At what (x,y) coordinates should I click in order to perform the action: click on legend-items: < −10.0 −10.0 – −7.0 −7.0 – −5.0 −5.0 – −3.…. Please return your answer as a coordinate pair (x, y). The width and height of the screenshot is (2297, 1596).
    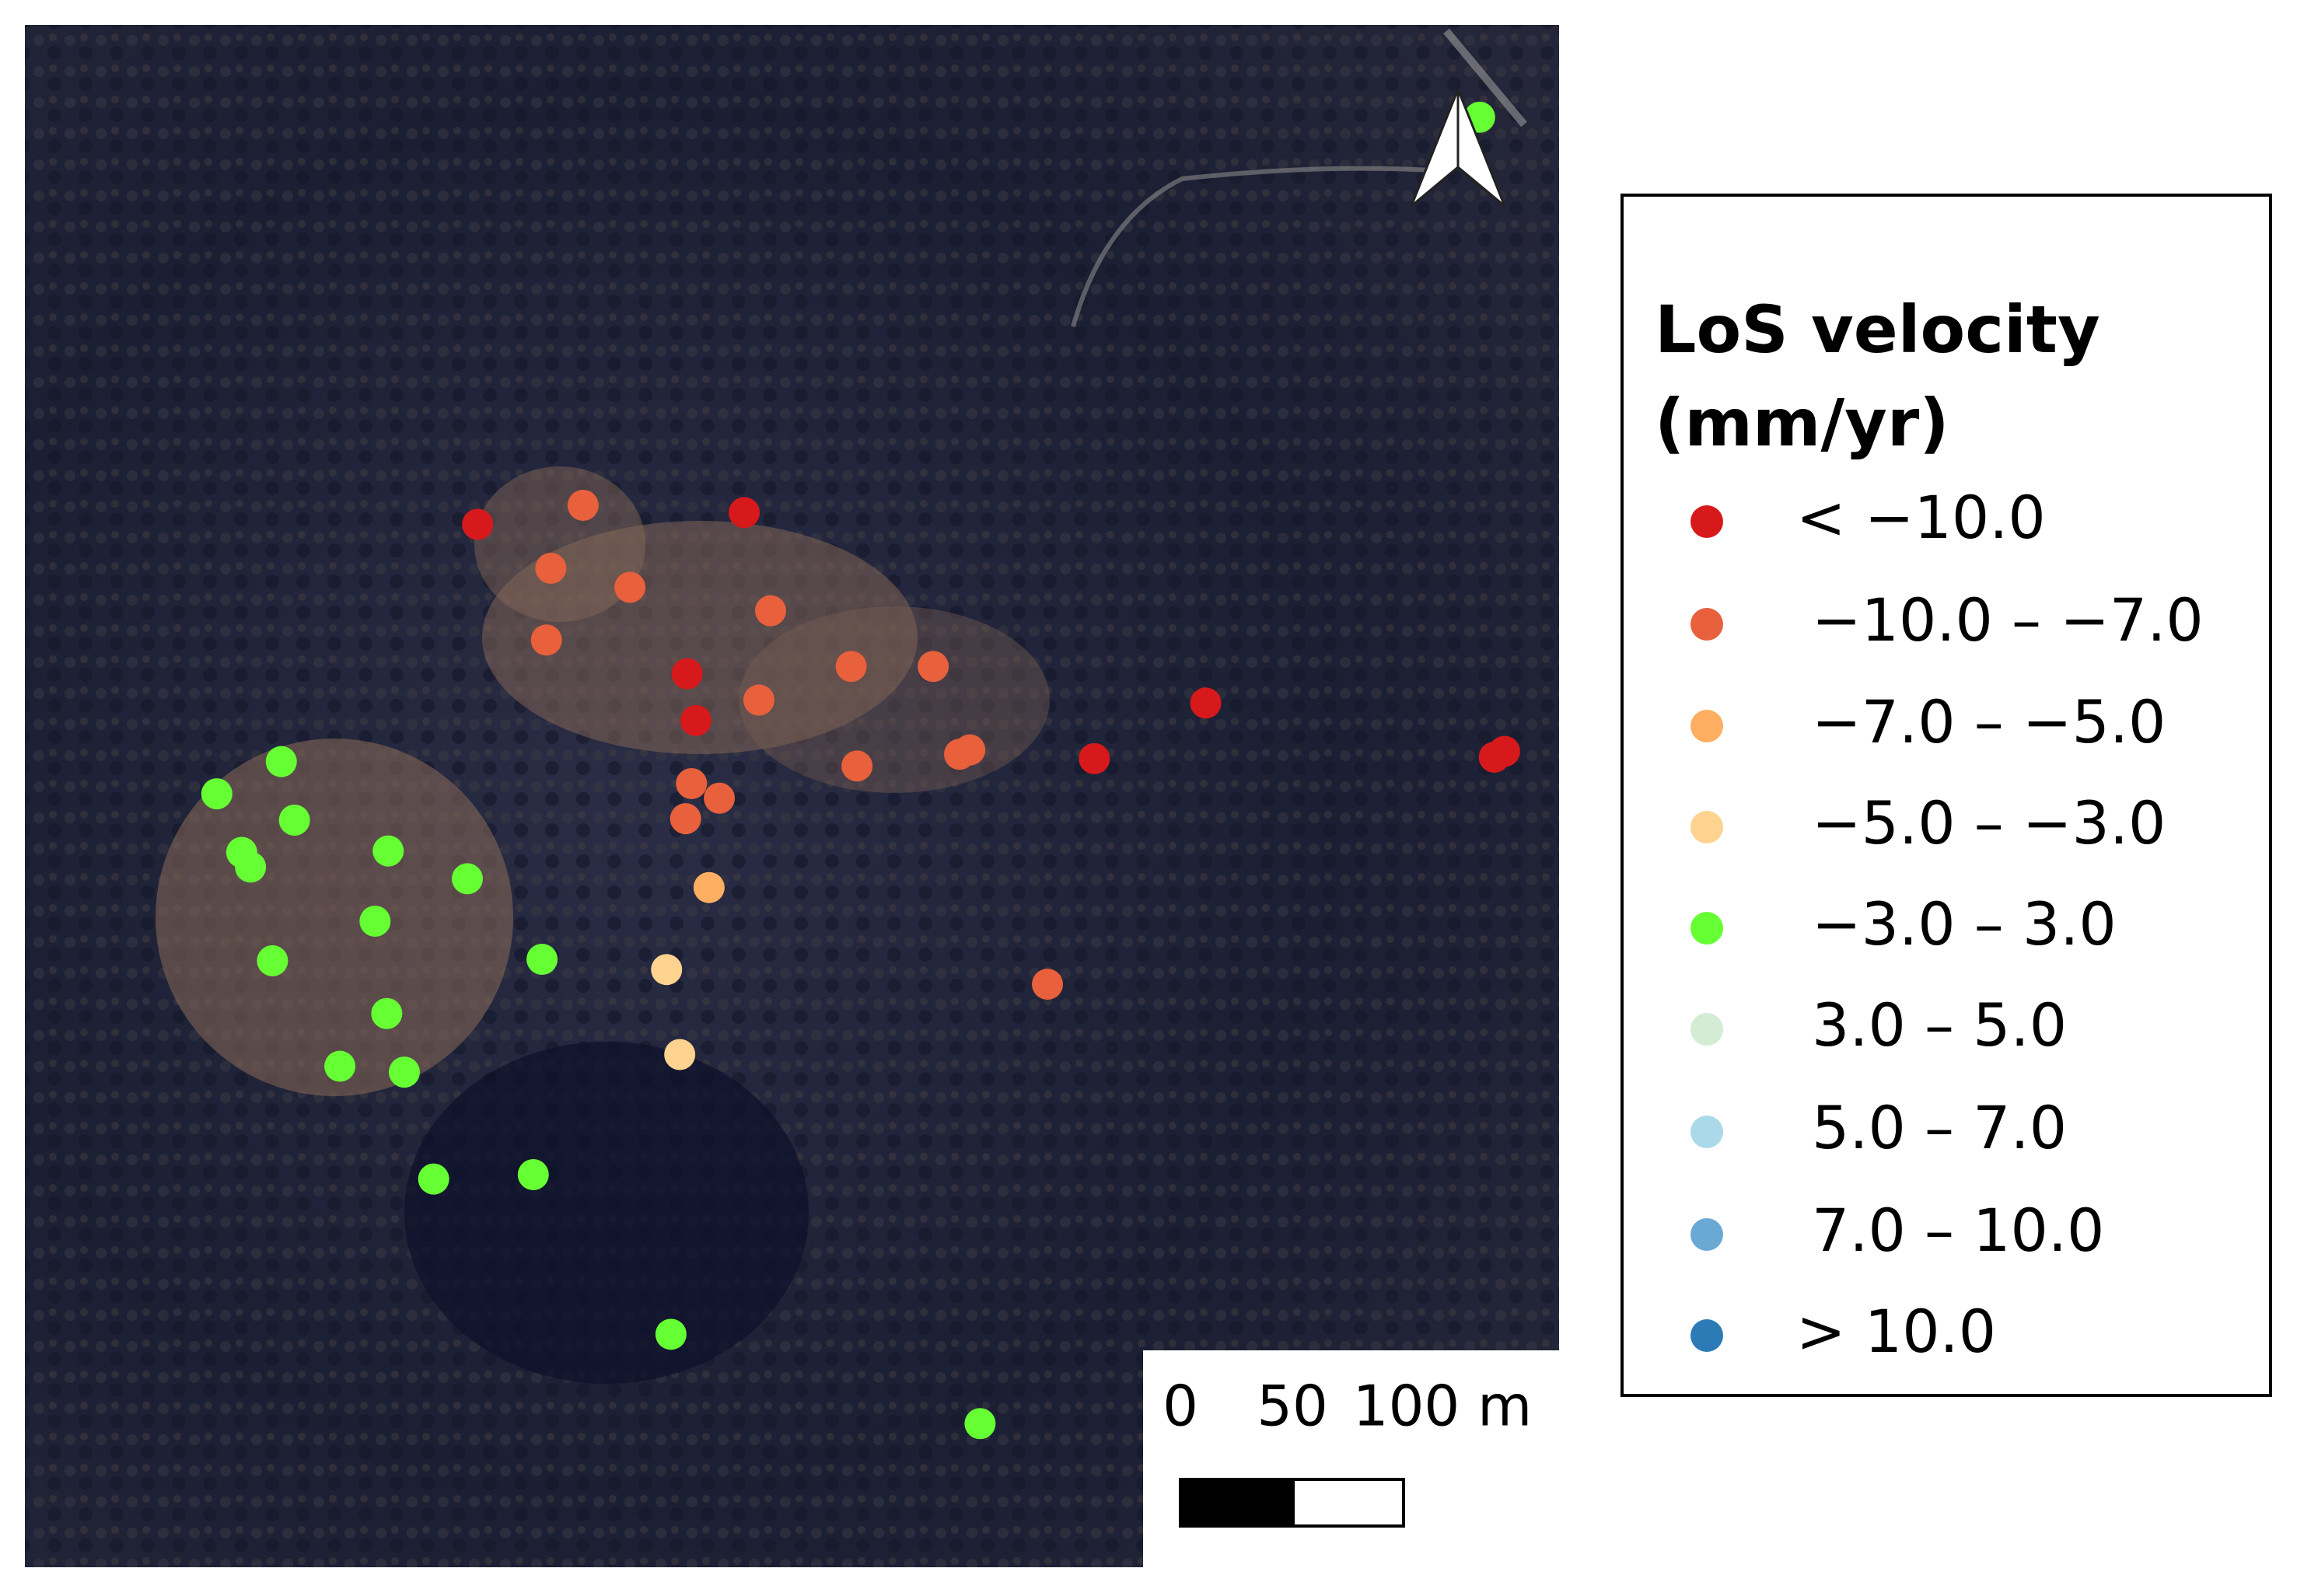
    Looking at the image, I should click on (1947, 925).